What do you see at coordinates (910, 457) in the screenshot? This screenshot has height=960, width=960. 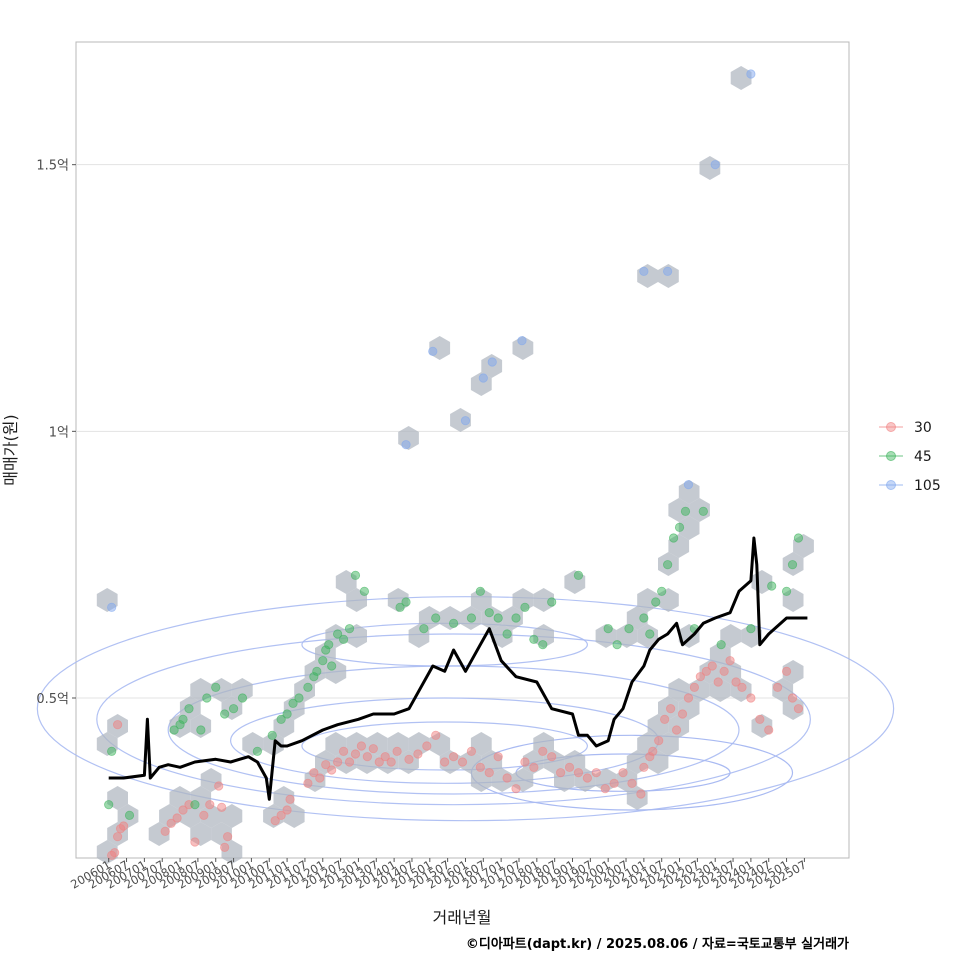 I see `legend: 30 45 105` at bounding box center [910, 457].